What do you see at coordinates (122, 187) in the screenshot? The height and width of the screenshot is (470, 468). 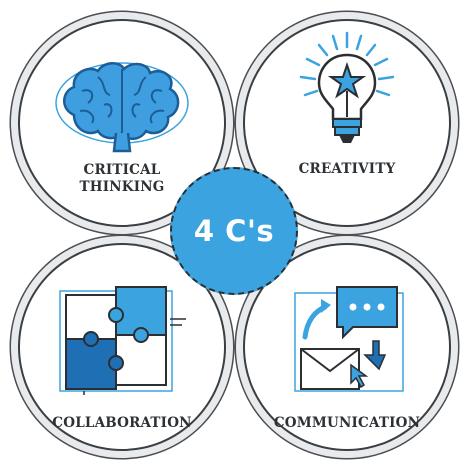 I see `label-line: THINKING` at bounding box center [122, 187].